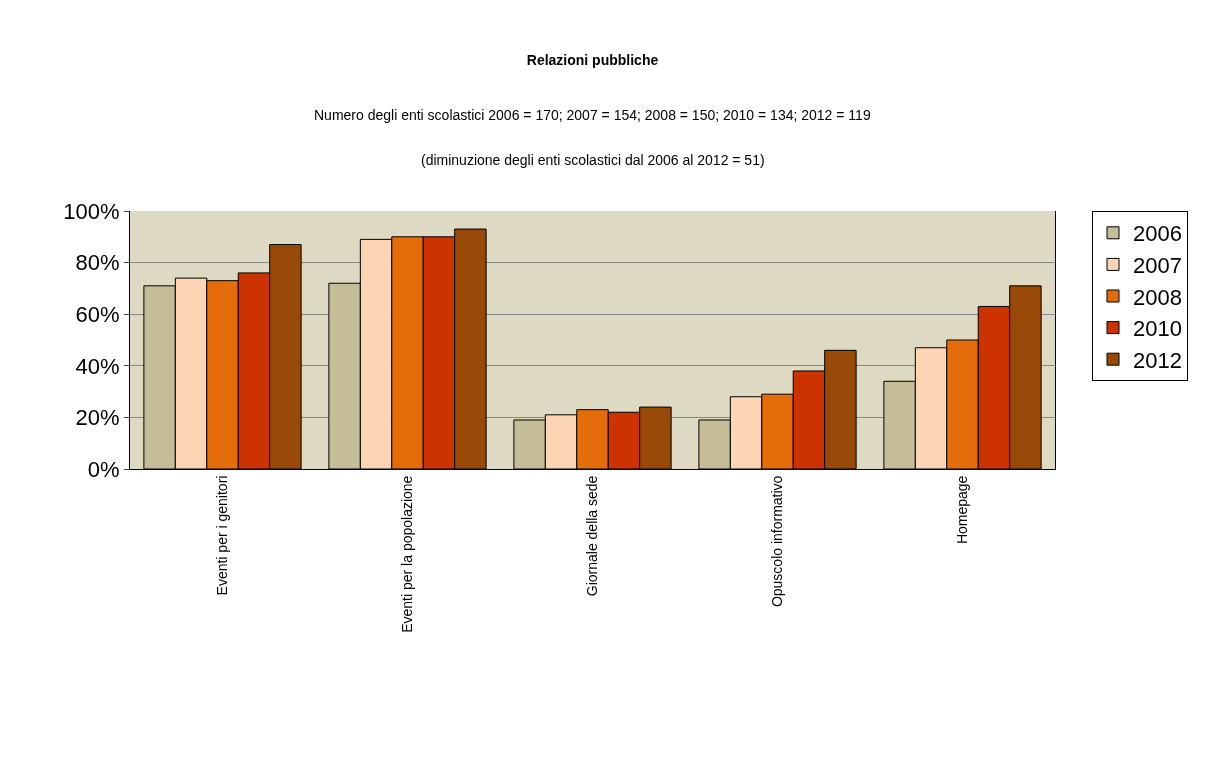 Image resolution: width=1205 pixels, height=776 pixels. Describe the element at coordinates (91, 211) in the screenshot. I see `y-tick-label: 100%` at that location.